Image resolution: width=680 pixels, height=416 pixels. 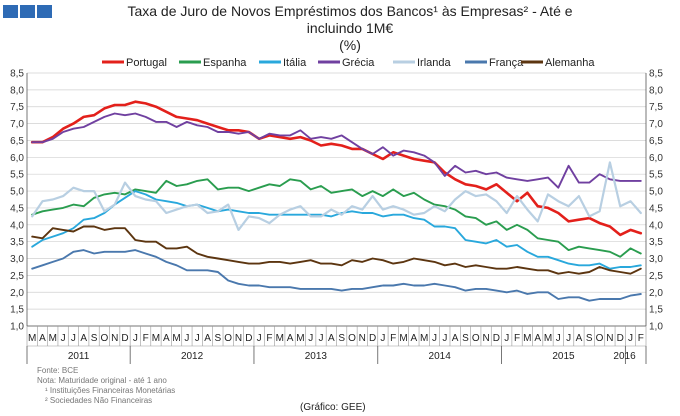 I want to click on legend-label: Alemanha, so click(x=570, y=63).